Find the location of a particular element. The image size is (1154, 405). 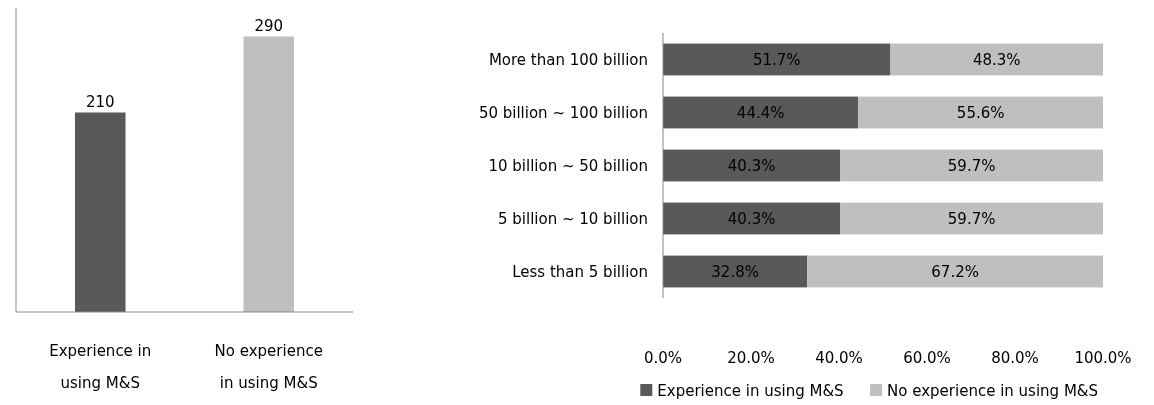

data-label: 290 is located at coordinates (269, 25).